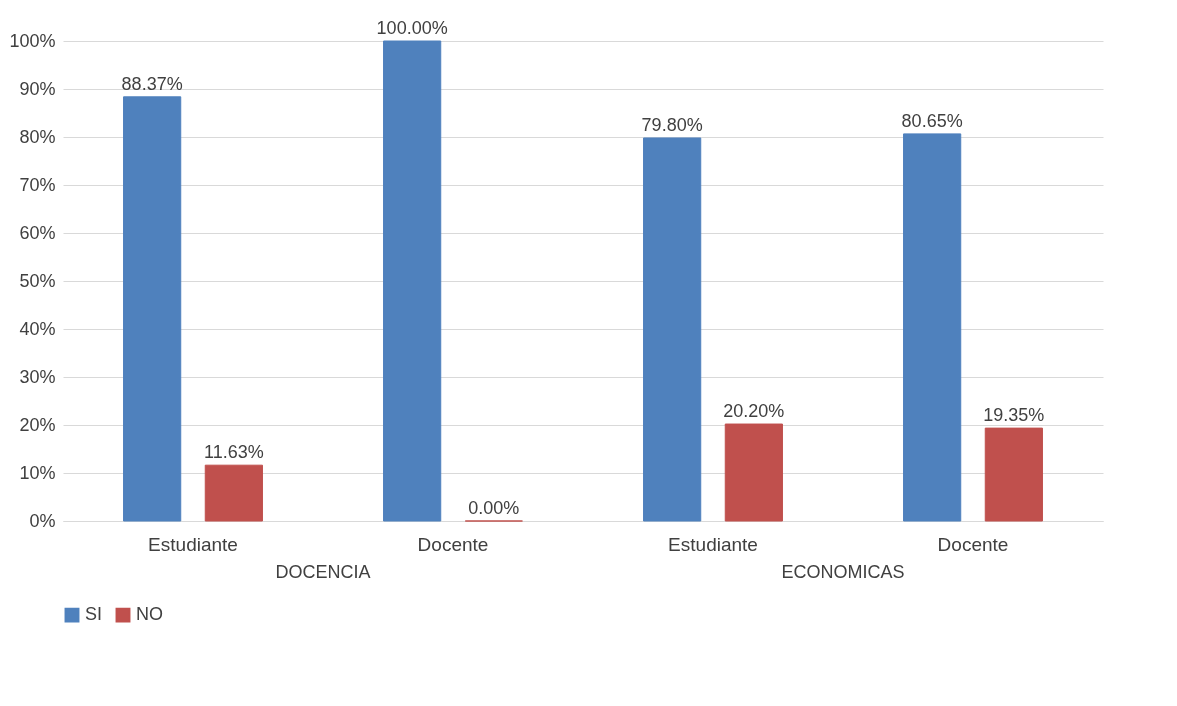 The image size is (1177, 706). Describe the element at coordinates (152, 83) in the screenshot. I see `data-label: 88.37%` at that location.